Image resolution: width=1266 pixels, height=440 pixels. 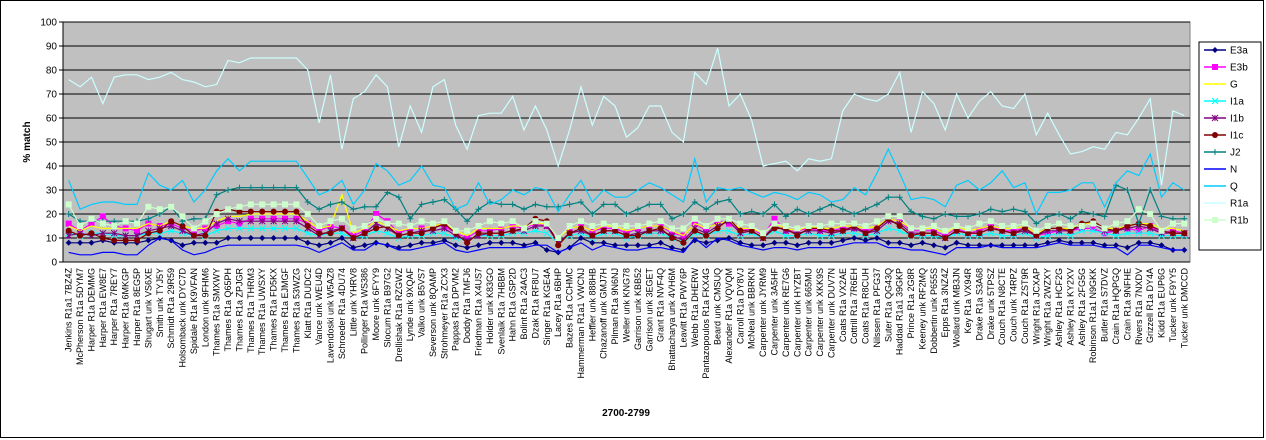 I want to click on x-tick-label: Ashley R1a KY2XV, so click(x=1070, y=307).